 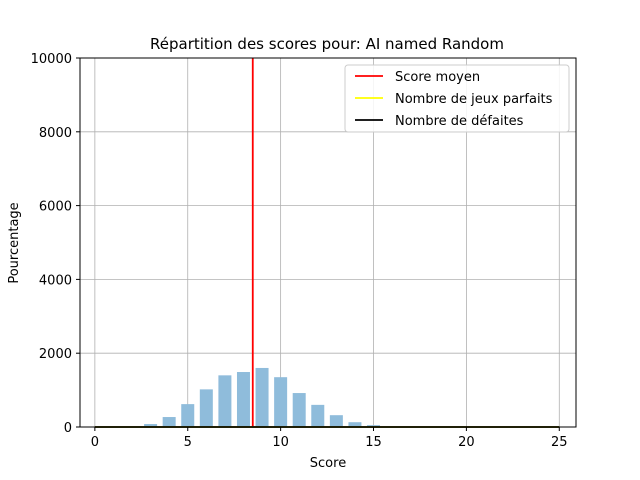 What do you see at coordinates (459, 121) in the screenshot?
I see `legend-entry: Nombre de défaites` at bounding box center [459, 121].